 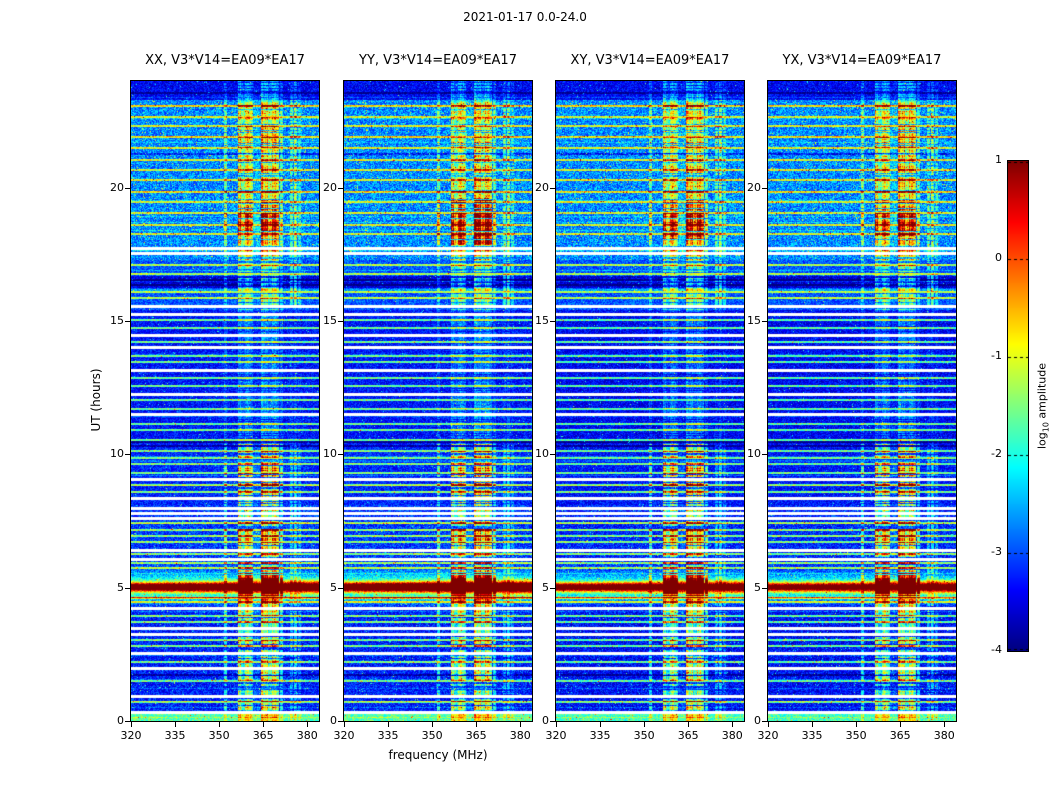 What do you see at coordinates (998, 159) in the screenshot?
I see `colorbar-tick-label: 1` at bounding box center [998, 159].